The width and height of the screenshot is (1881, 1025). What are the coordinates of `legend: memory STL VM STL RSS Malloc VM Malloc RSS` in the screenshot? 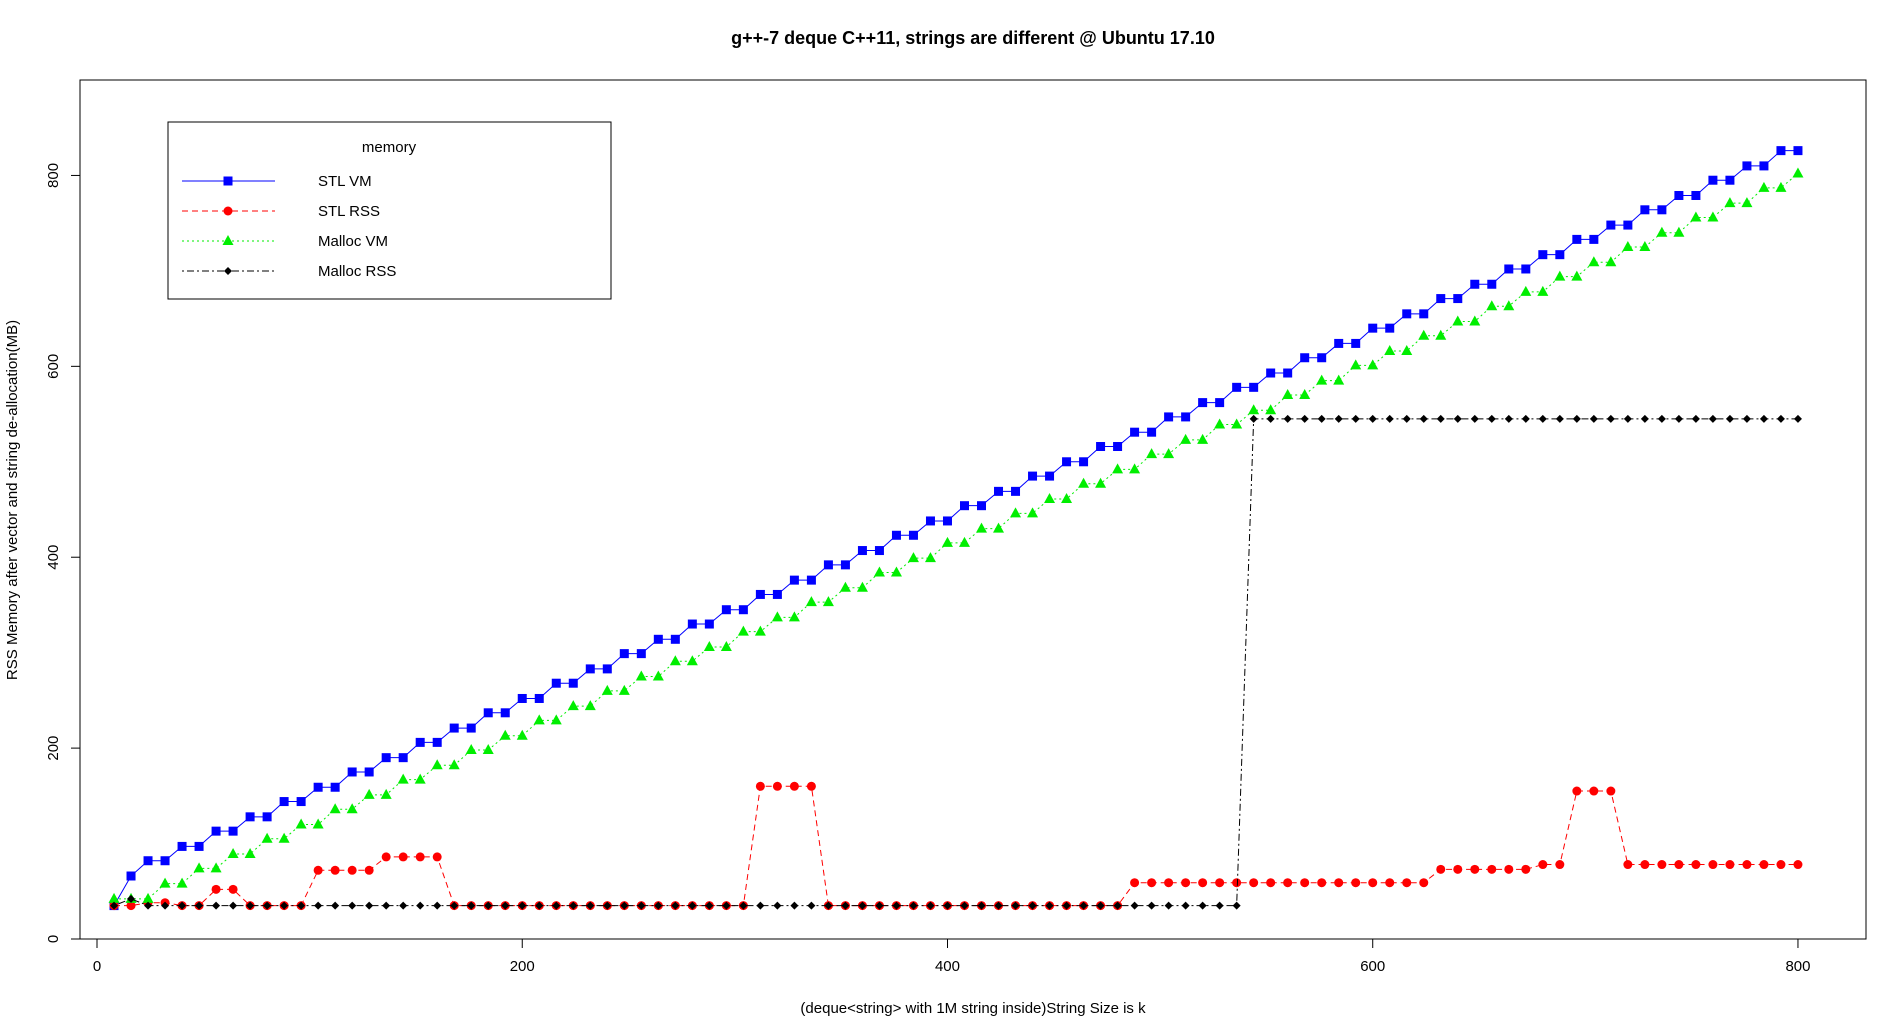 It's located at (389, 210).